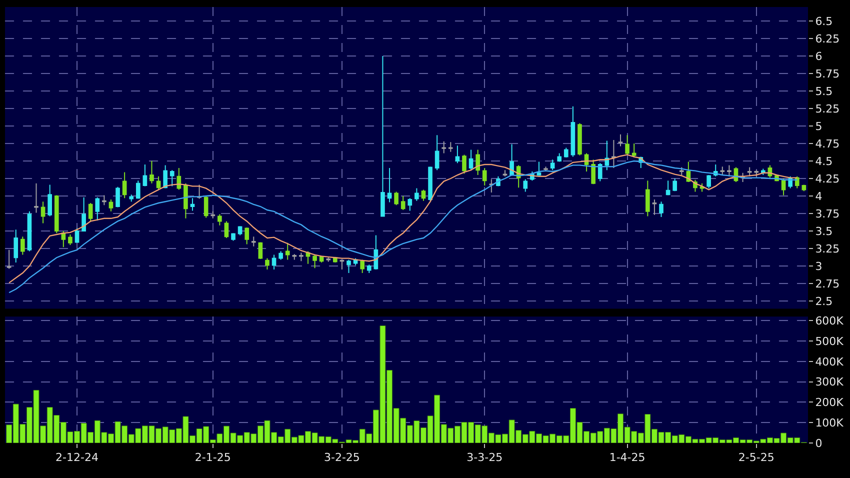  Describe the element at coordinates (824, 301) in the screenshot. I see `y-tick-label: 2.5` at that location.